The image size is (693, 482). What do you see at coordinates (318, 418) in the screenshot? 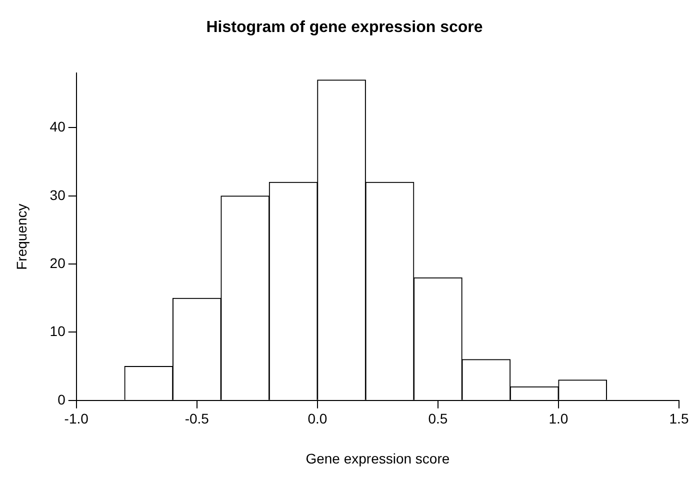
I see `x-tick-label: 0.0` at bounding box center [318, 418].